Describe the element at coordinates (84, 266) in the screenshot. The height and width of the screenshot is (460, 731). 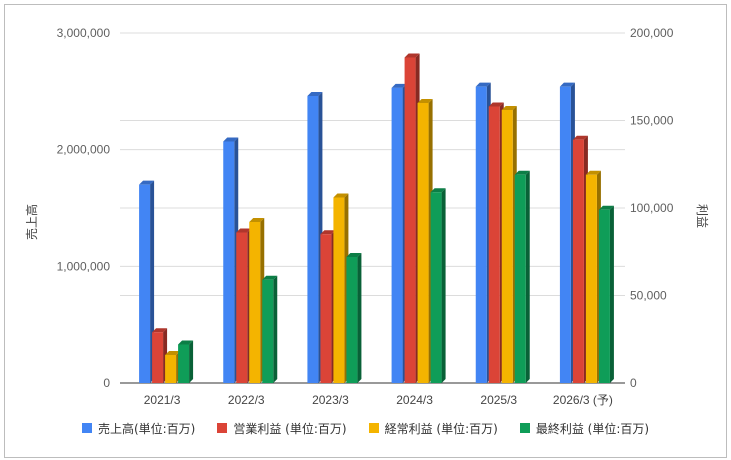
I see `y-left-tick: 1,000,000` at that location.